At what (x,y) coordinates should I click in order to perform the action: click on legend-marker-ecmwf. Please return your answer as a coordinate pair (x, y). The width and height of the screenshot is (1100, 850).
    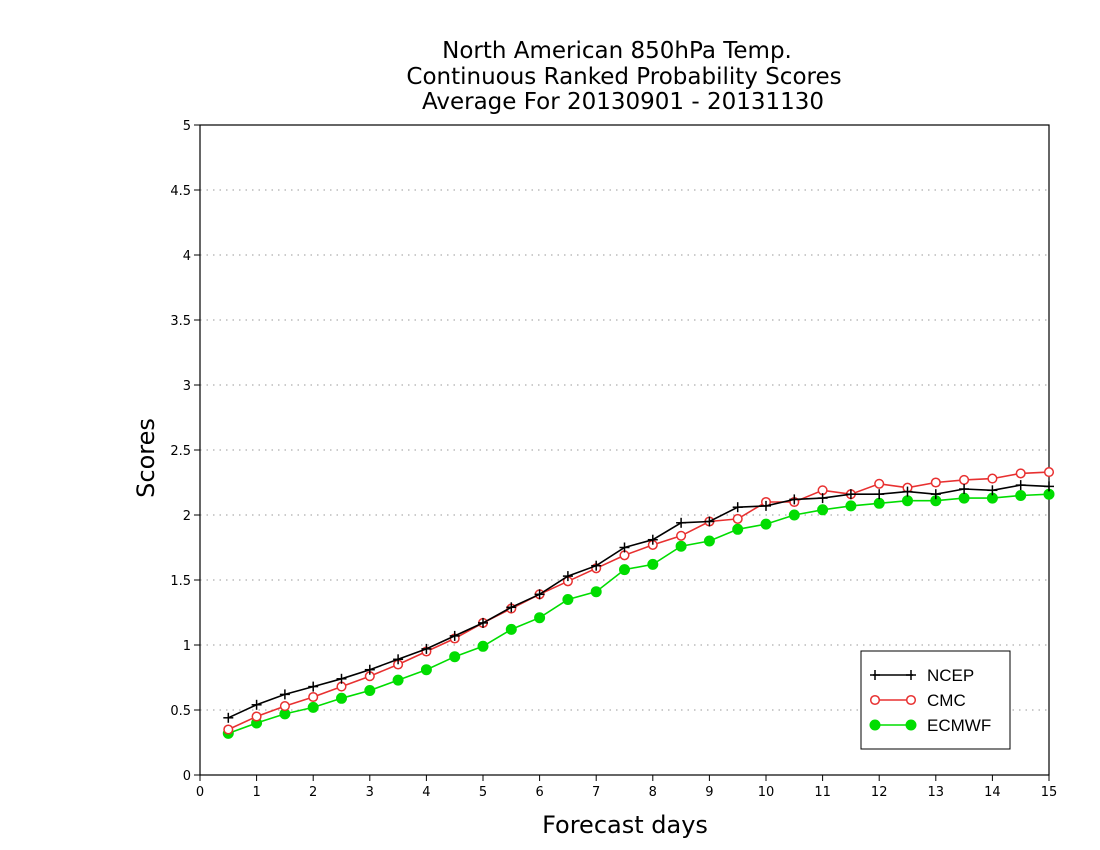
    Looking at the image, I should click on (875, 725).